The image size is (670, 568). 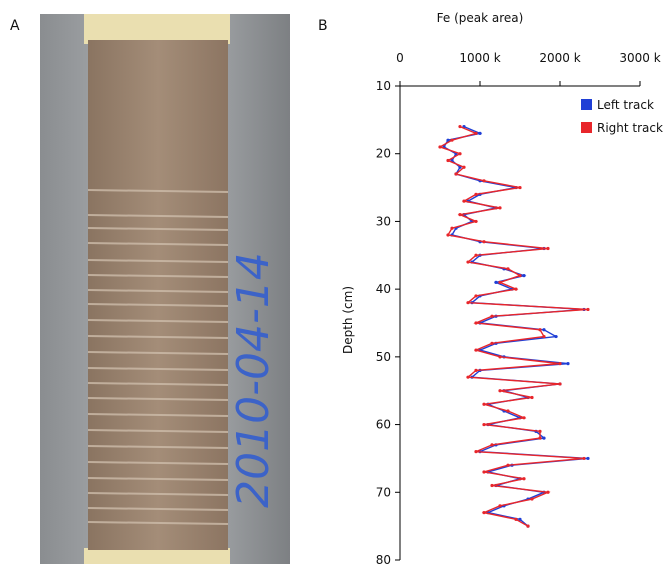 What do you see at coordinates (630, 128) in the screenshot?
I see `legend-label: Right track` at bounding box center [630, 128].